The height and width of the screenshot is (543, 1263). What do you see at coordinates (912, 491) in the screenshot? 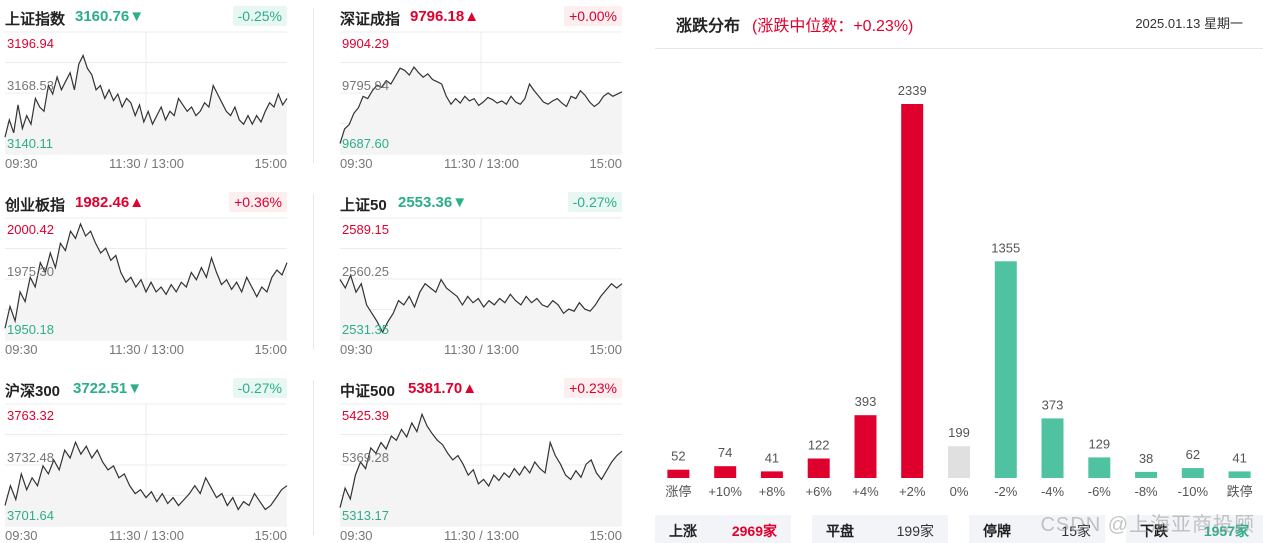
I see `bar-category-label: +2%` at bounding box center [912, 491].